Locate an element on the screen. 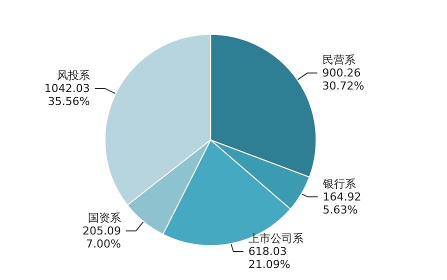 This screenshot has height=280, width=447. data-label: 618.03 21.09% is located at coordinates (269, 258).